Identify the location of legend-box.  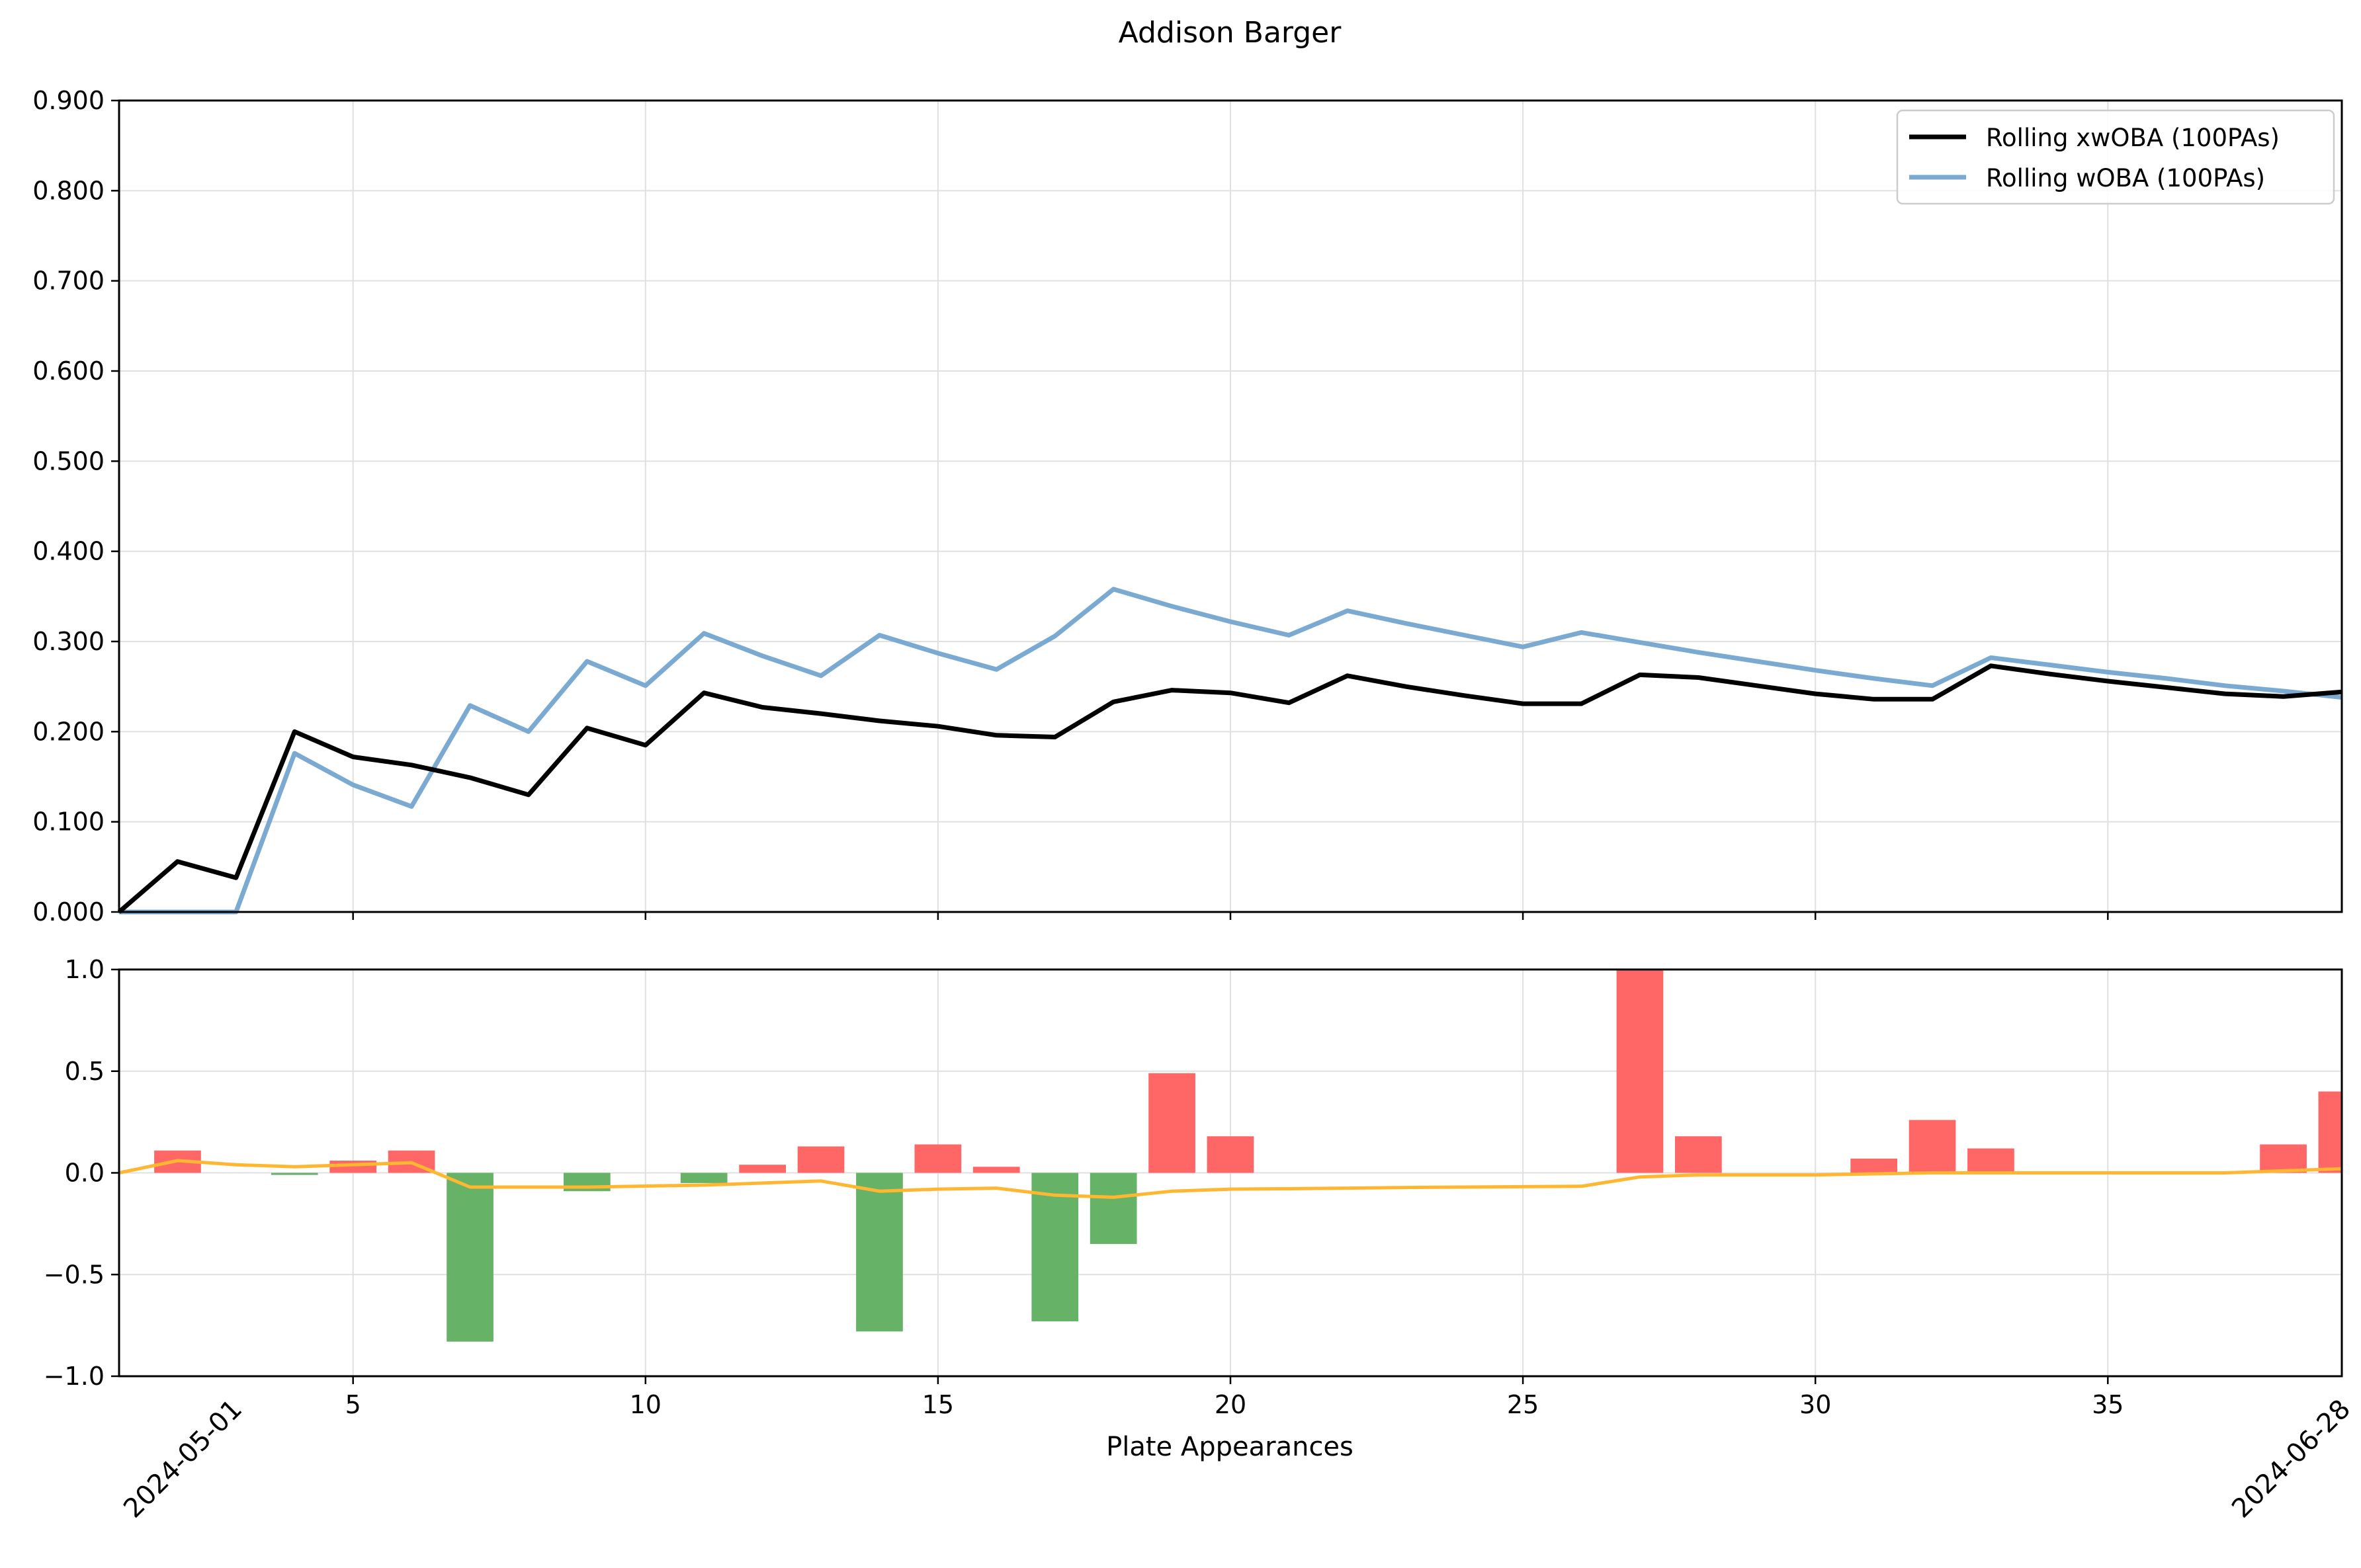
(2115, 157).